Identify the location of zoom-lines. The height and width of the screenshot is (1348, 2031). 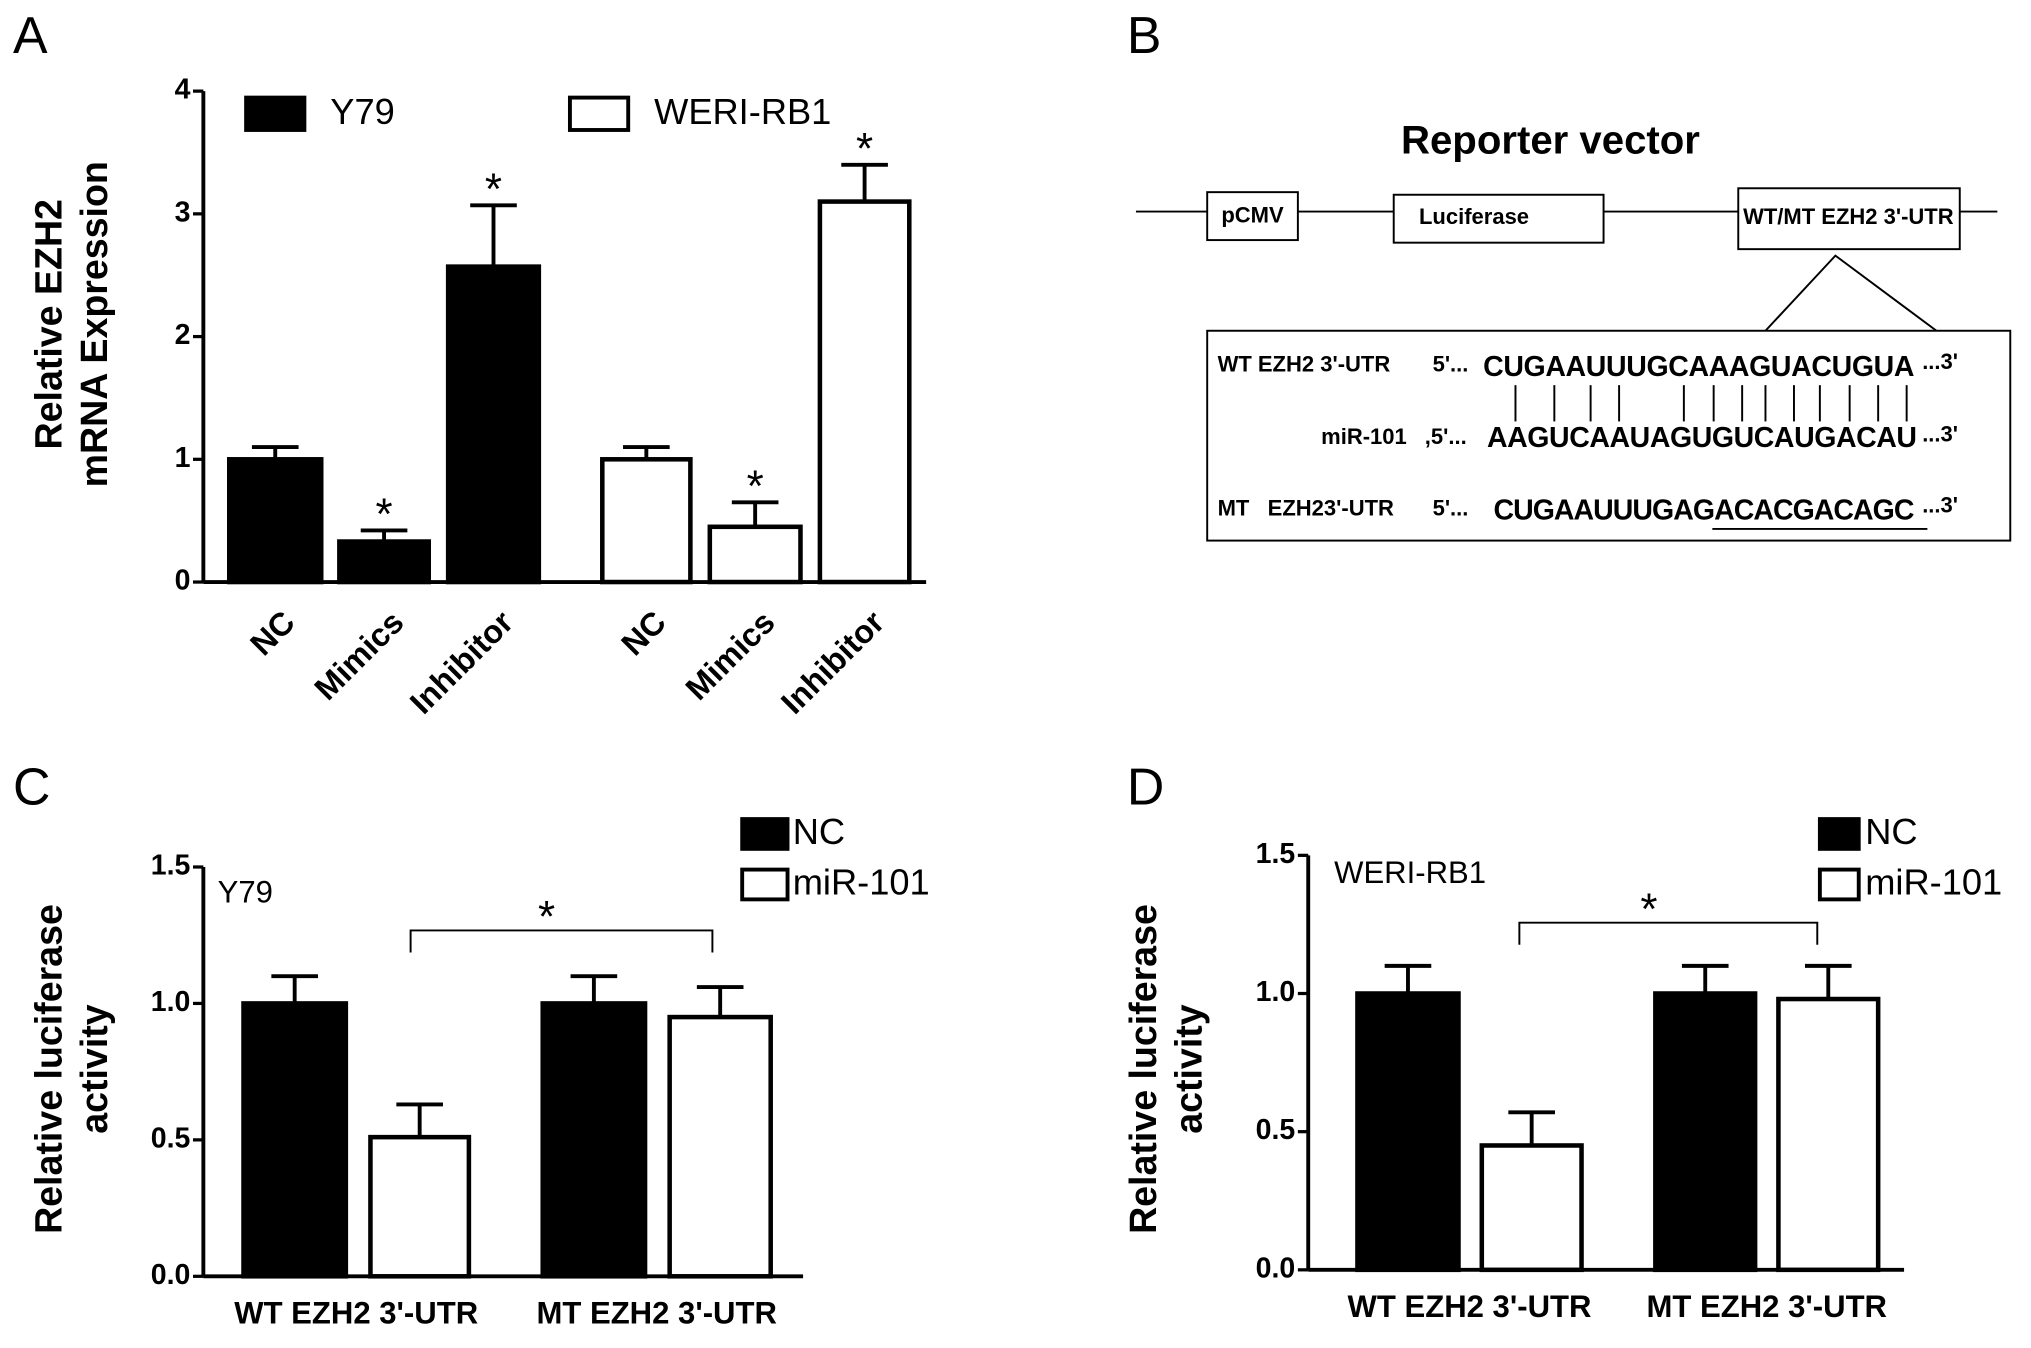
(1851, 293).